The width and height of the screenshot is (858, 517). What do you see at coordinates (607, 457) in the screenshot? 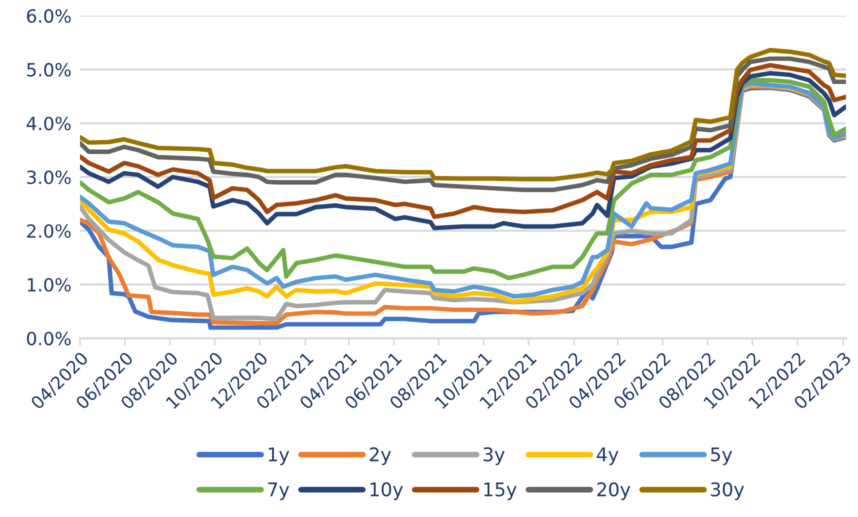
I see `legend-label: 4y` at bounding box center [607, 457].